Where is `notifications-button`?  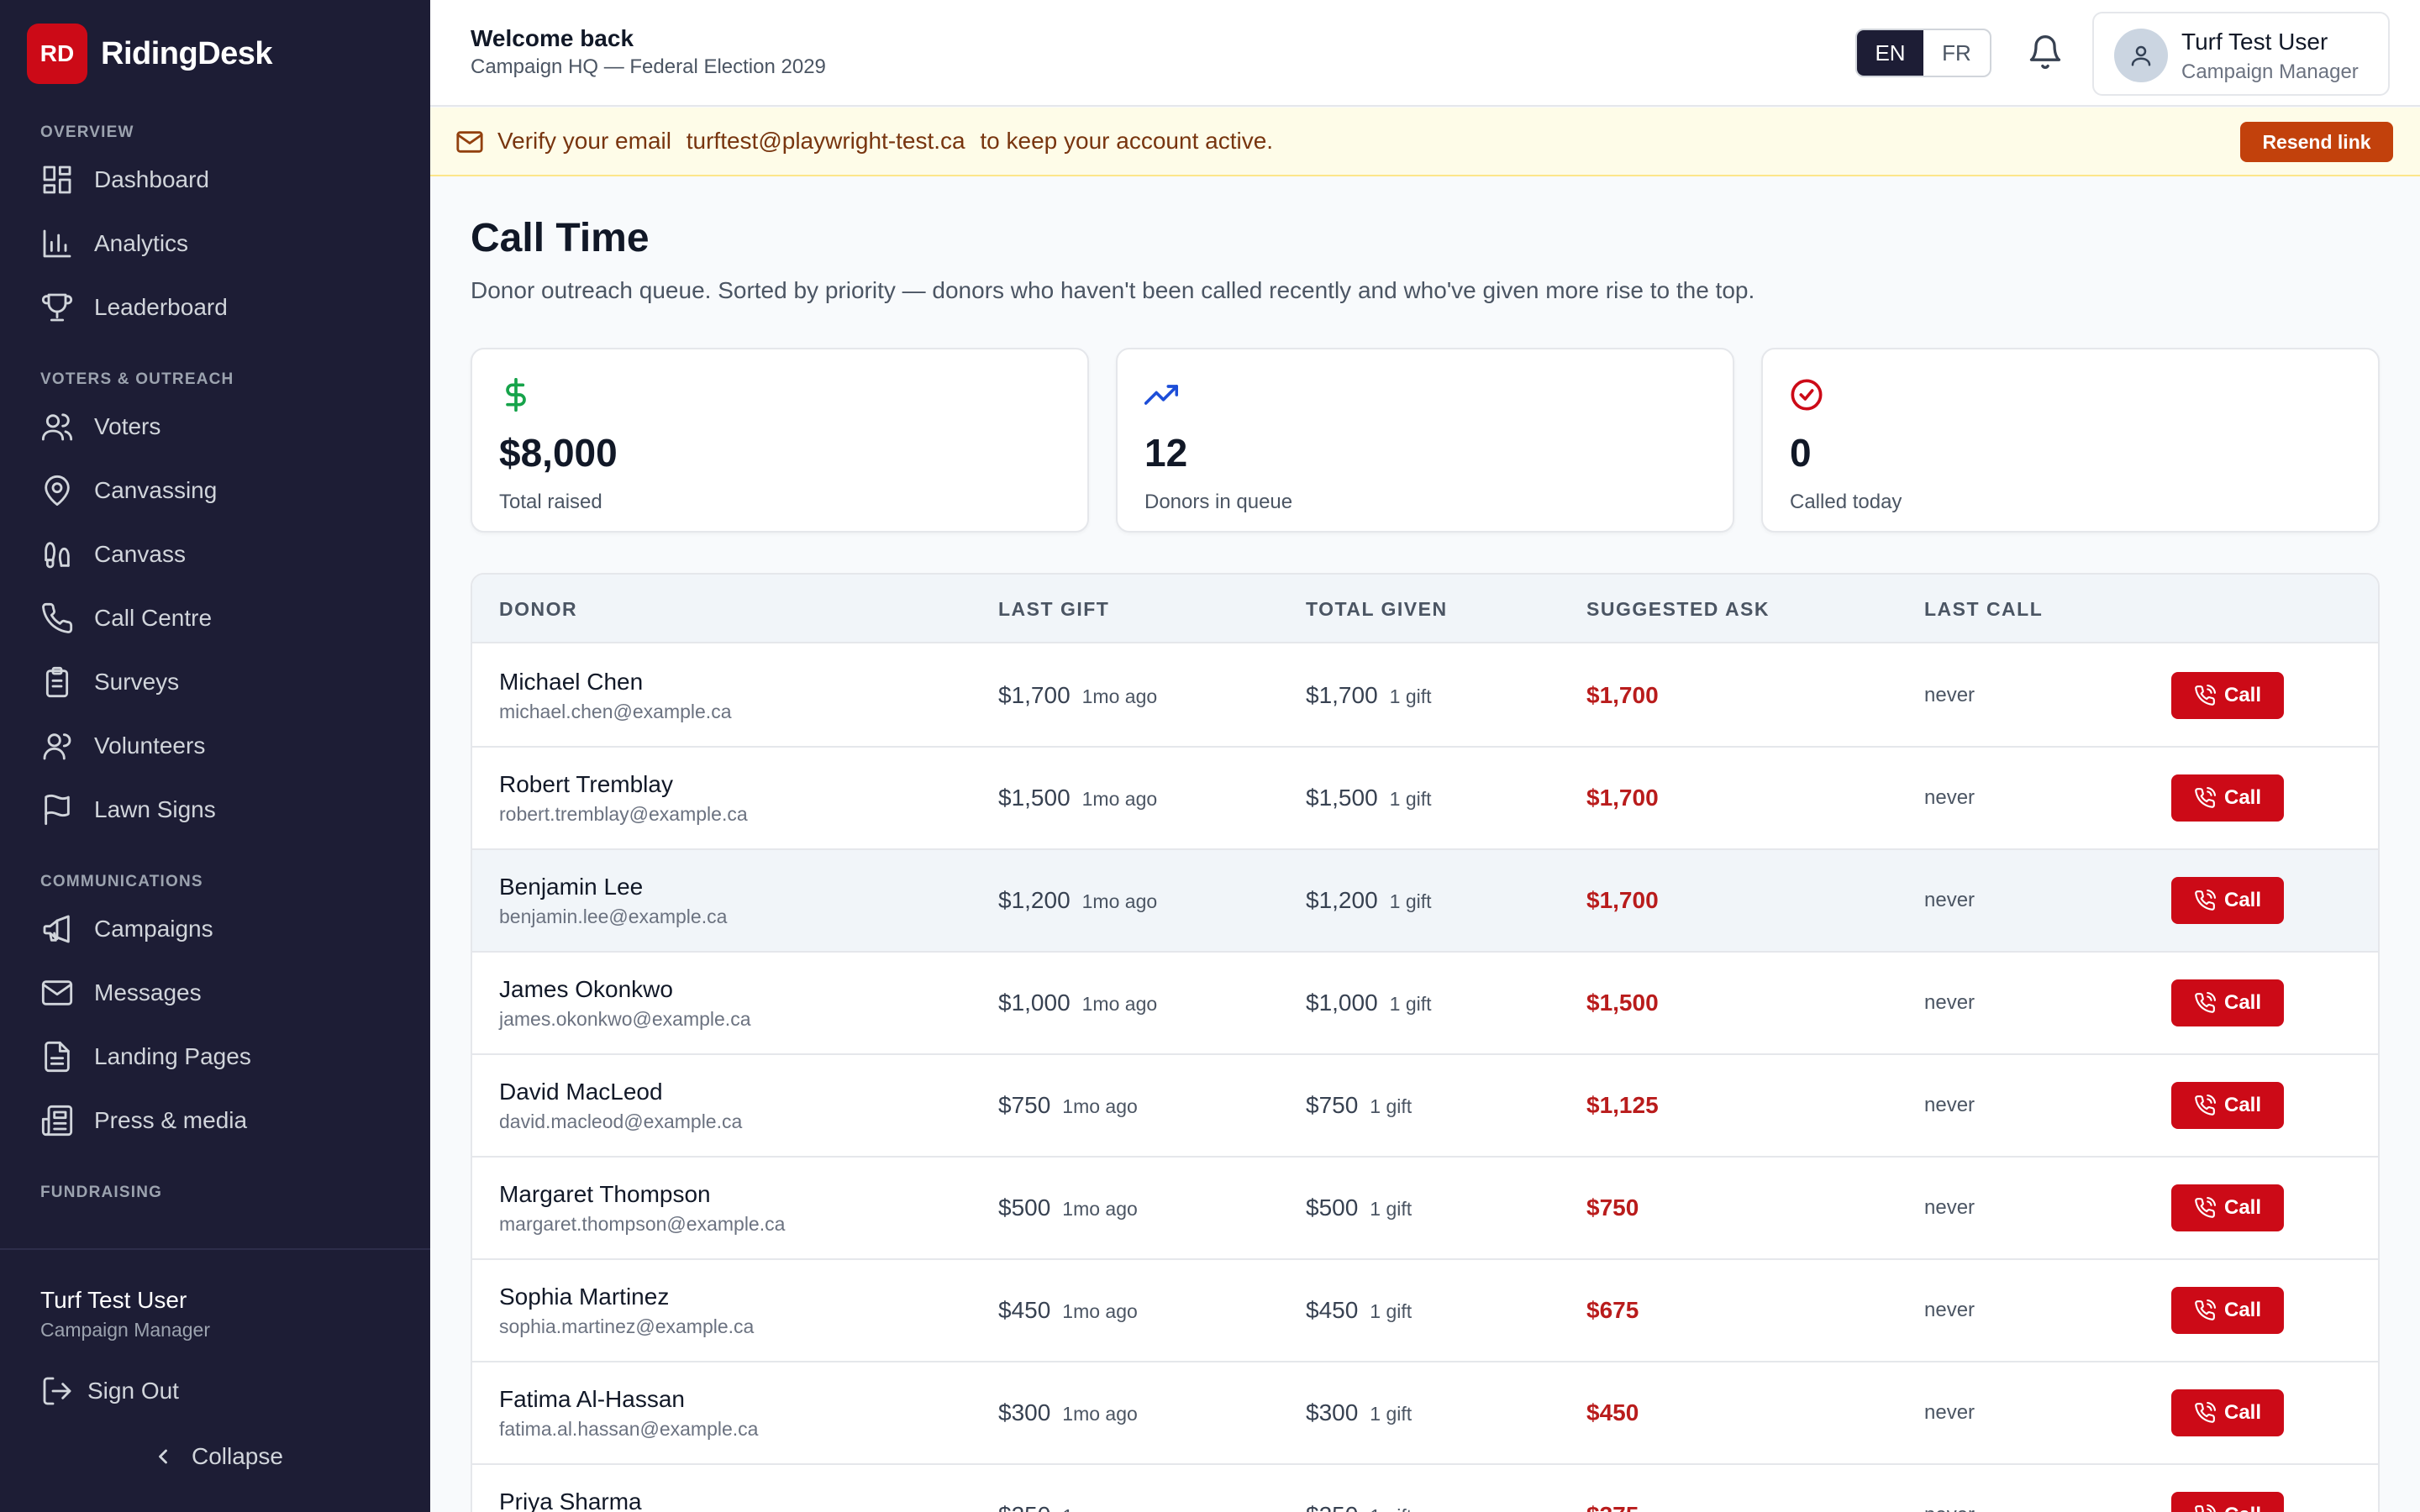 notifications-button is located at coordinates (2045, 52).